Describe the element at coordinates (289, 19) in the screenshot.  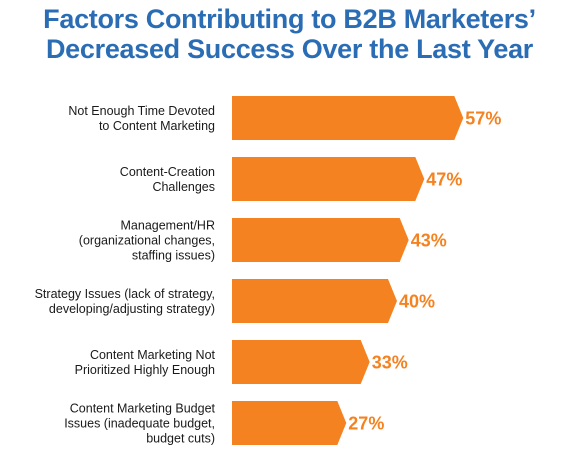
I see `chart-title-line-1: Factors Contributing to B2B Marketers’` at that location.